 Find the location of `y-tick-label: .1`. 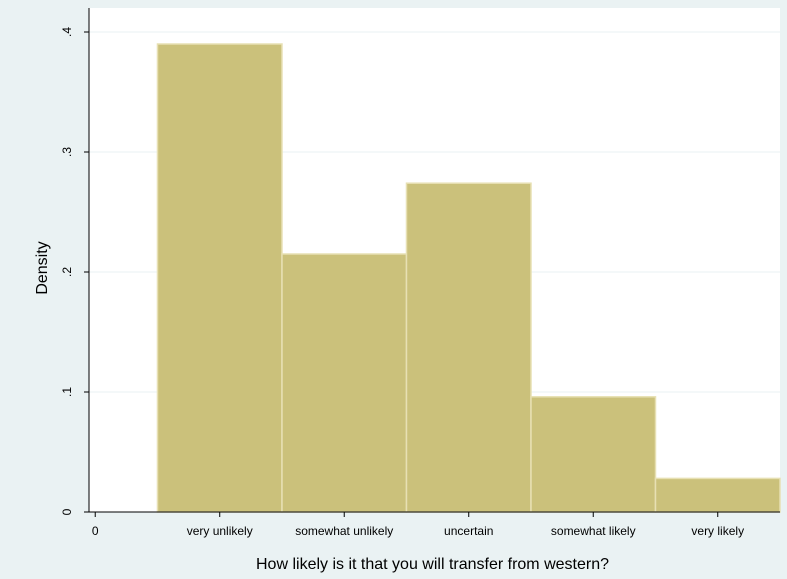

y-tick-label: .1 is located at coordinates (67, 392).